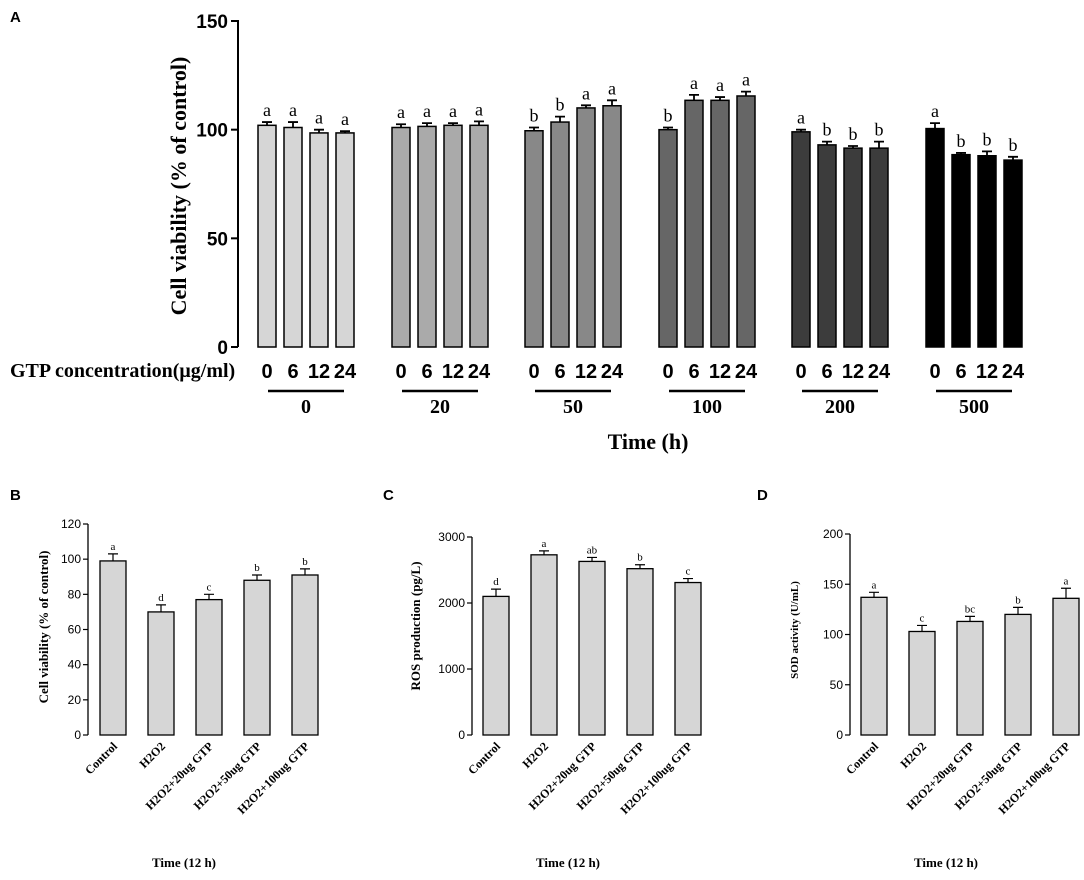  Describe the element at coordinates (568, 862) in the screenshot. I see `panel-c-x-axis-title: Time (12 h)` at that location.